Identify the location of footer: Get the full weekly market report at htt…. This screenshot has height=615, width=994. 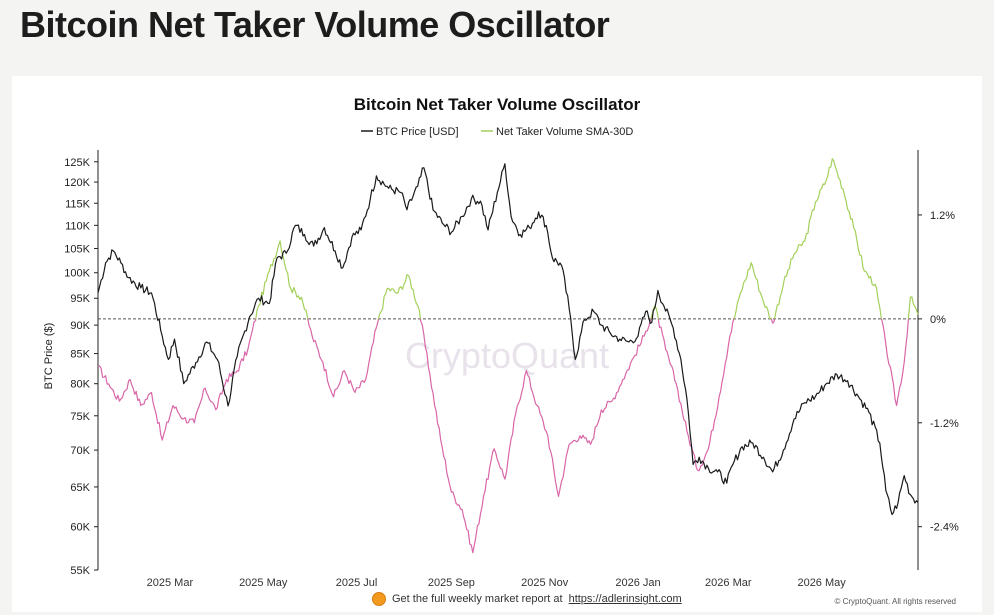
(527, 599).